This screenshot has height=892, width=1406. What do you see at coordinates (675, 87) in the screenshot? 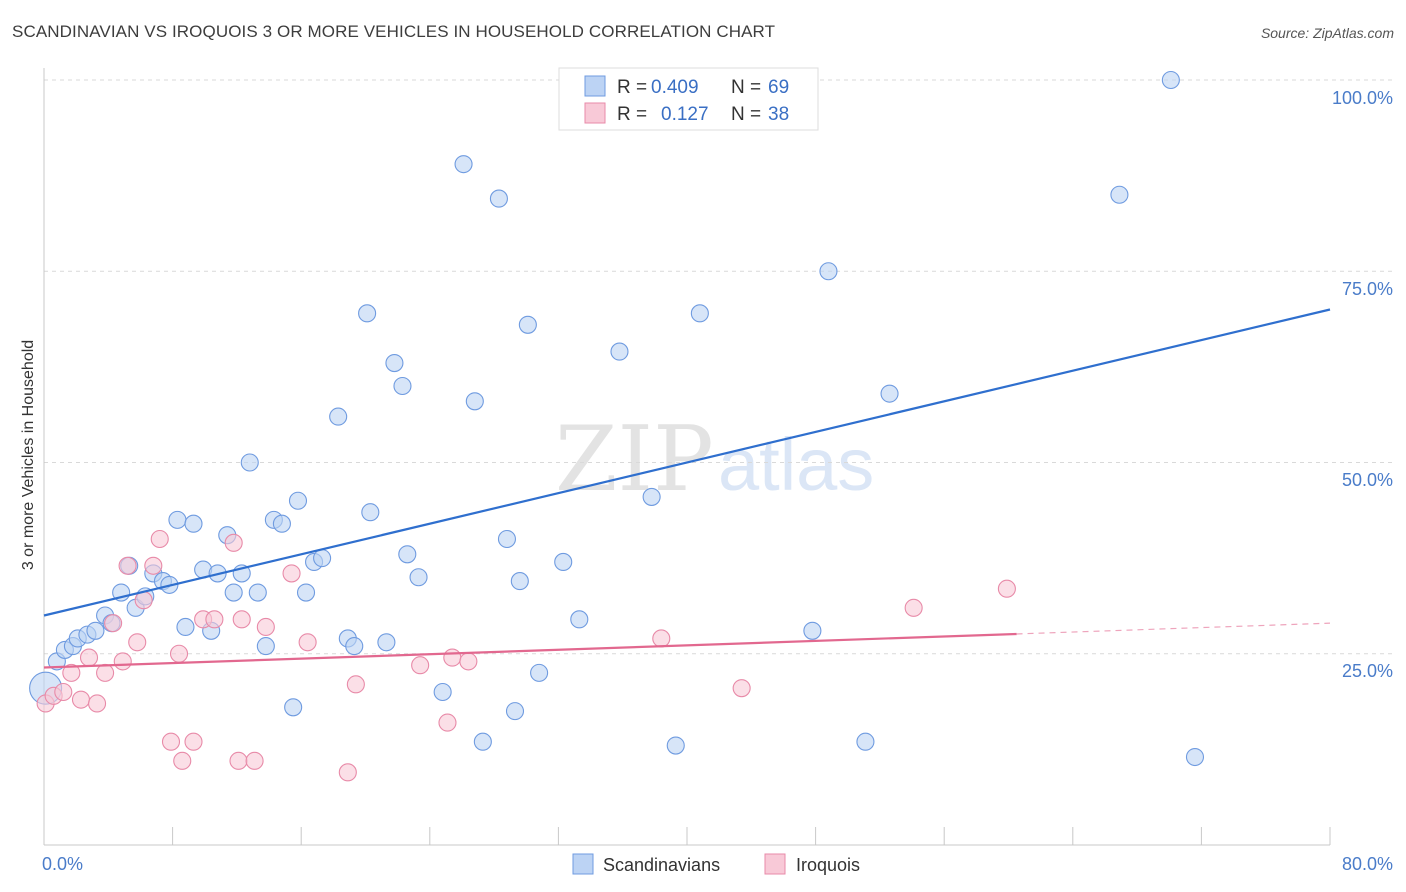
I see `legend-r-value-1: 0.409` at bounding box center [675, 87].